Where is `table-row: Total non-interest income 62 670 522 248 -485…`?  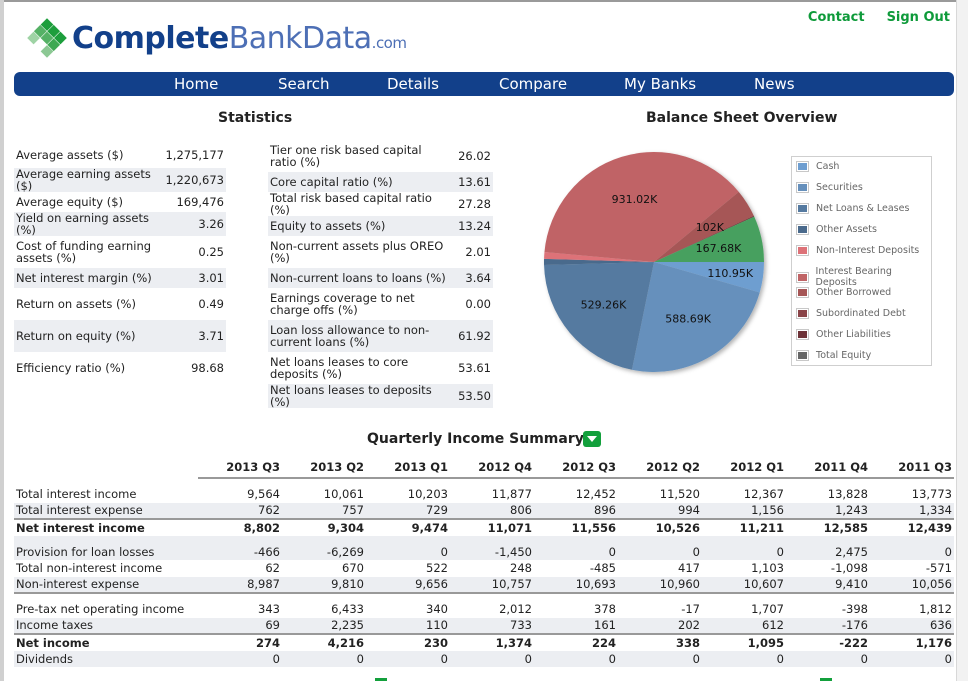 table-row: Total non-interest income 62 670 522 248 -485… is located at coordinates (484, 568).